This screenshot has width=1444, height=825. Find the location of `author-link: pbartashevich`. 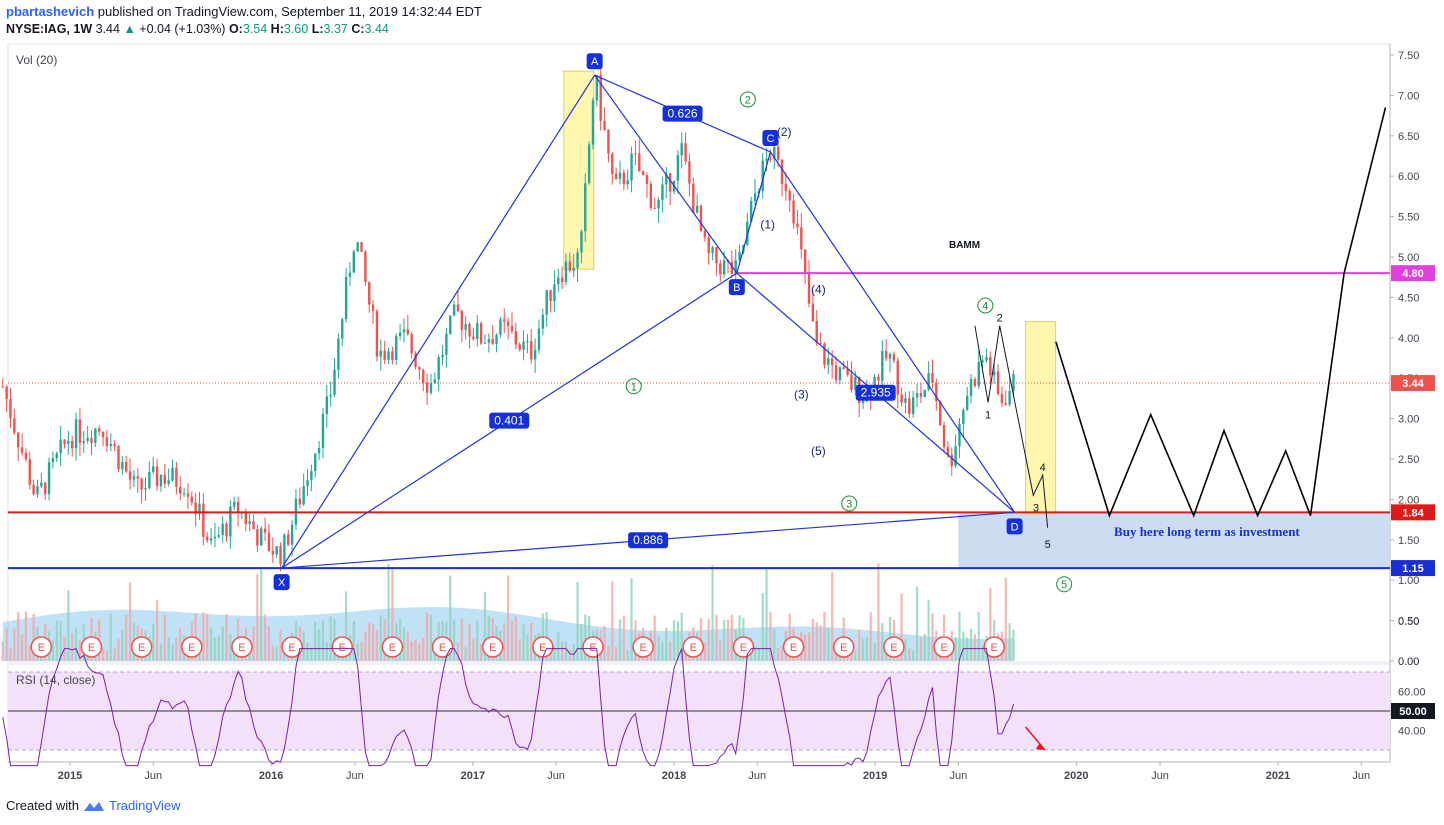

author-link: pbartashevich is located at coordinates (50, 11).